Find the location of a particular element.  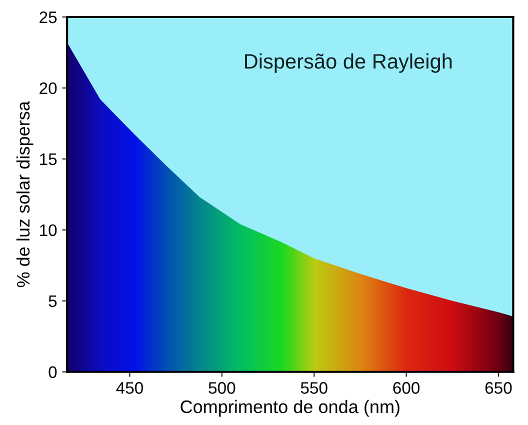

y-axis-title: % de luz solar dispersa is located at coordinates (25, 194).